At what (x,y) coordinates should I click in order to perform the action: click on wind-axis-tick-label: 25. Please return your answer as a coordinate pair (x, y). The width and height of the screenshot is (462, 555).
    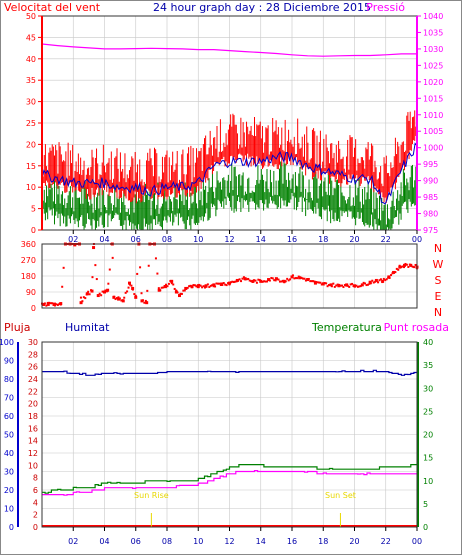
    Looking at the image, I should click on (31, 123).